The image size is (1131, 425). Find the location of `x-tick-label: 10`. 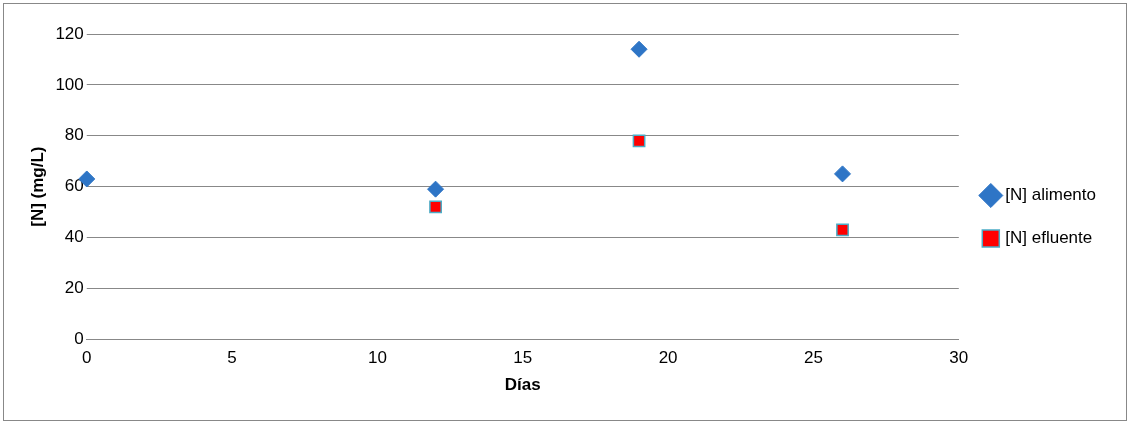

x-tick-label: 10 is located at coordinates (377, 358).